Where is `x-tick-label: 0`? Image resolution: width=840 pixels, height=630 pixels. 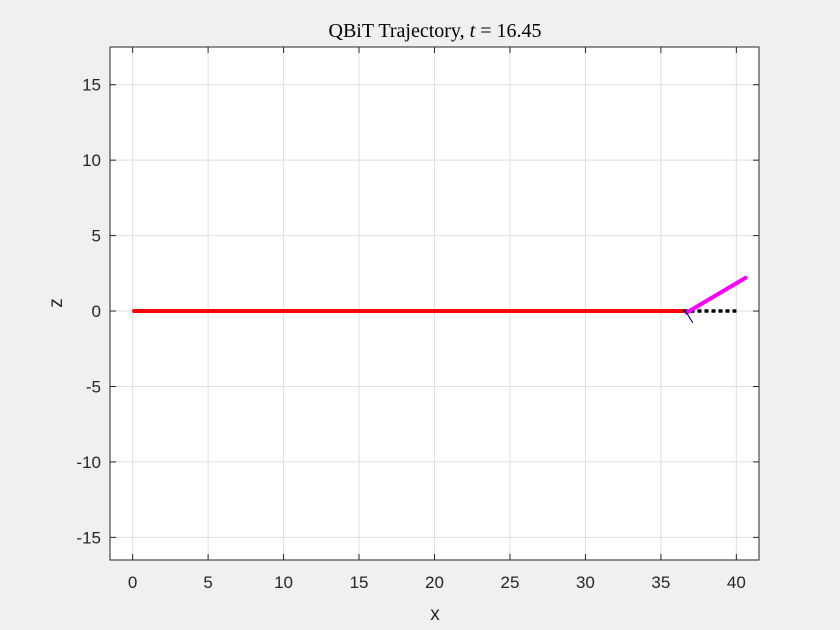
x-tick-label: 0 is located at coordinates (132, 582).